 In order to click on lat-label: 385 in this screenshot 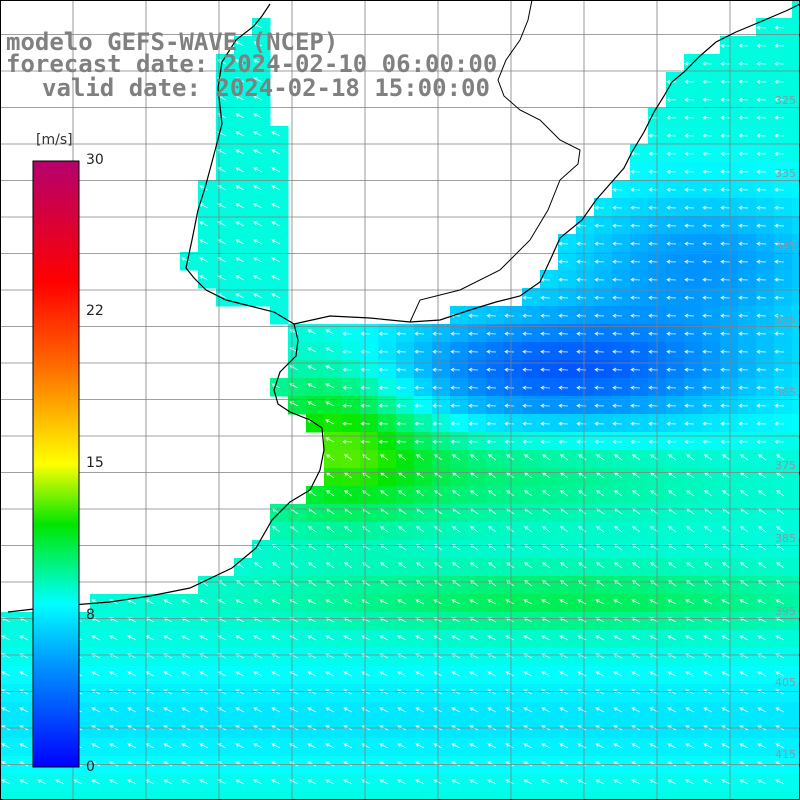, I will do `click(785, 538)`.